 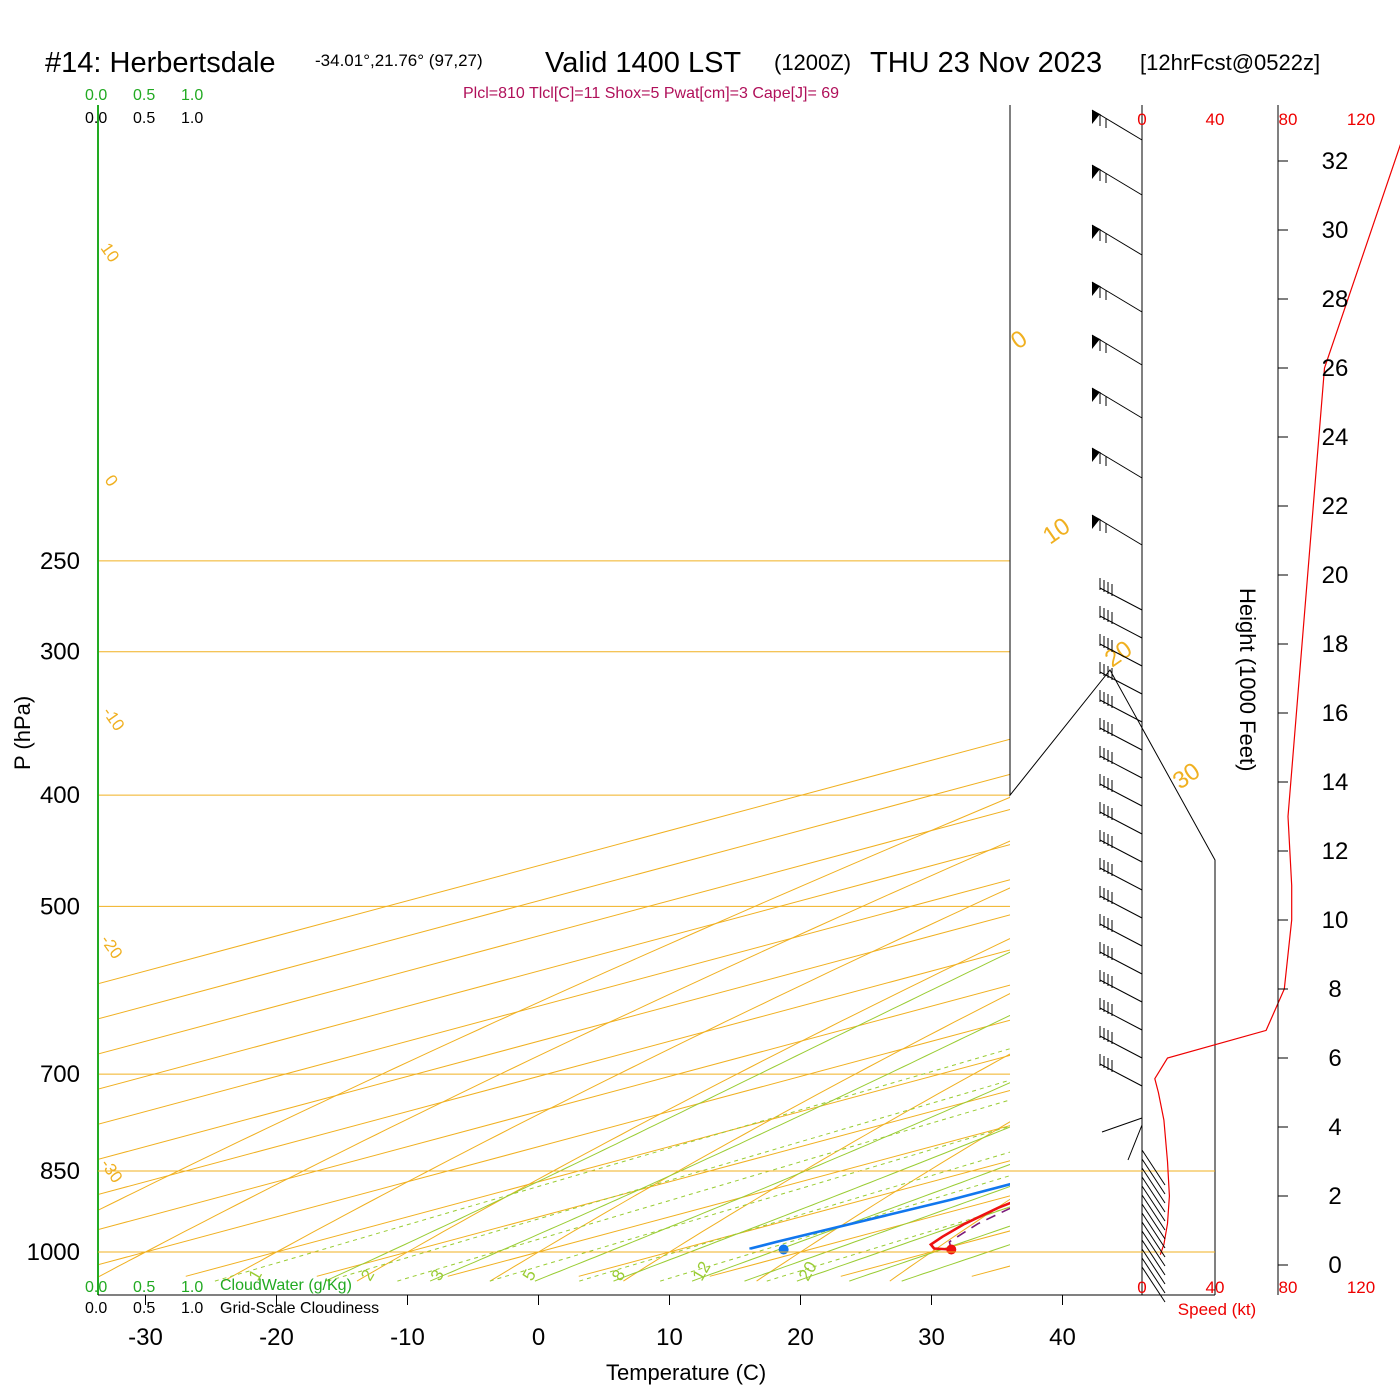 I want to click on speed-axis-label: Speed (kt), so click(x=1217, y=1309).